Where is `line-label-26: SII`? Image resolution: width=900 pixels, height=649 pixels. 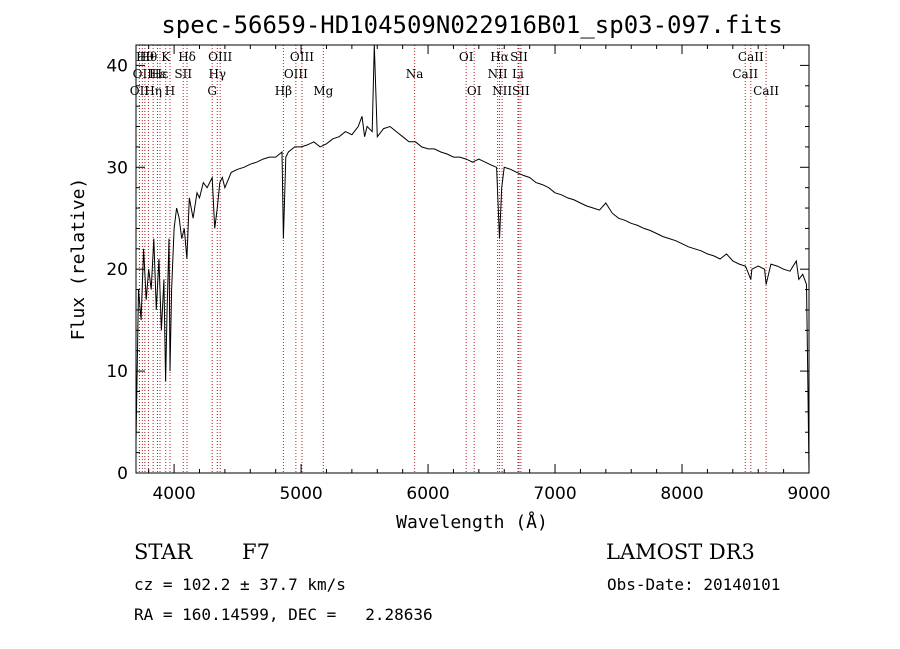 line-label-26: SII is located at coordinates (521, 91).